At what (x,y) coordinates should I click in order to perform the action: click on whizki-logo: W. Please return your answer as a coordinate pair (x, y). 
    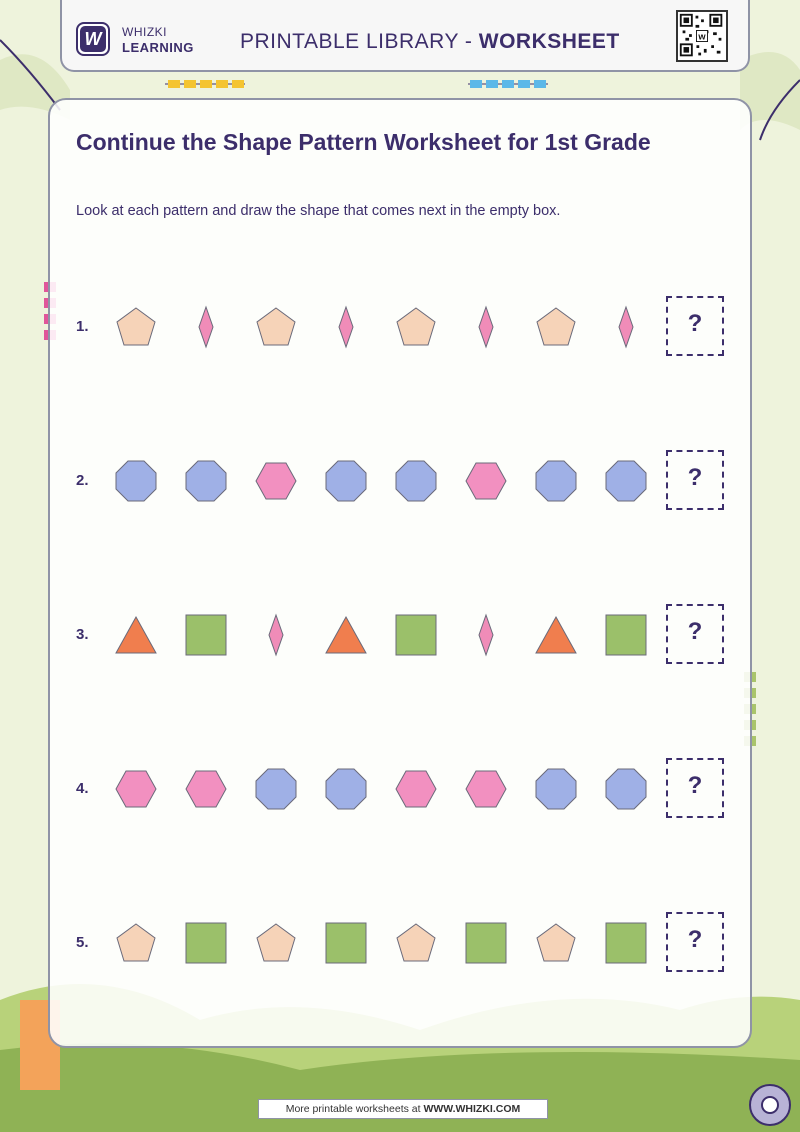
    Looking at the image, I should click on (93, 39).